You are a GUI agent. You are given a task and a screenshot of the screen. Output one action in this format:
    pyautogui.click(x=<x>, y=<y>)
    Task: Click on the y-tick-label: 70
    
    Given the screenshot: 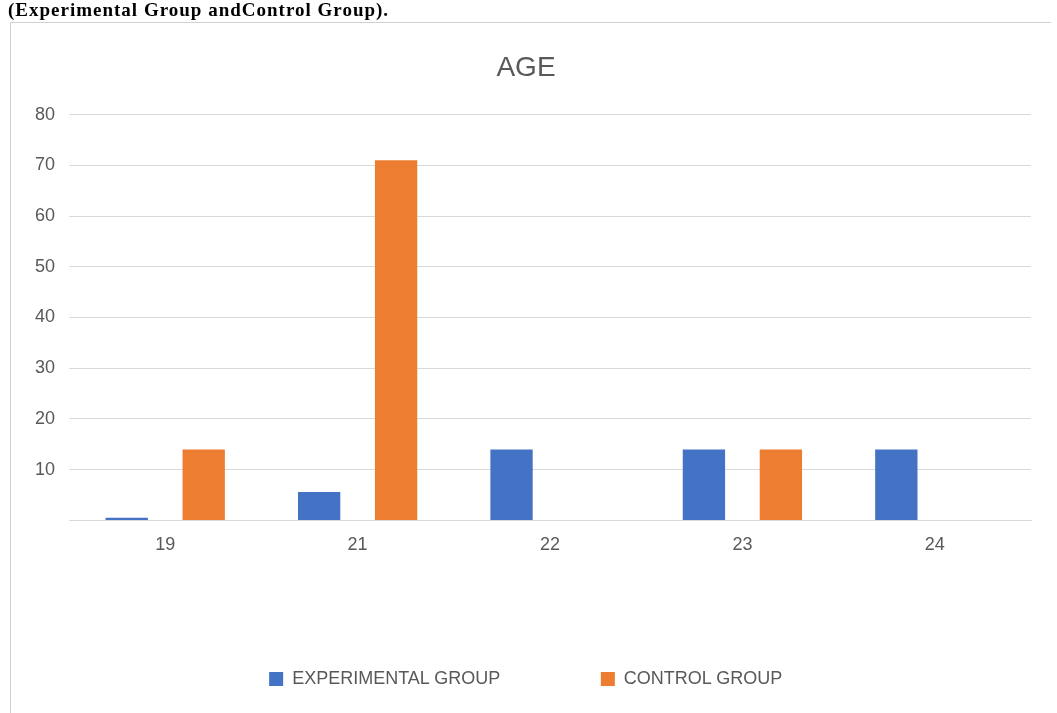 What is the action you would take?
    pyautogui.click(x=45, y=164)
    